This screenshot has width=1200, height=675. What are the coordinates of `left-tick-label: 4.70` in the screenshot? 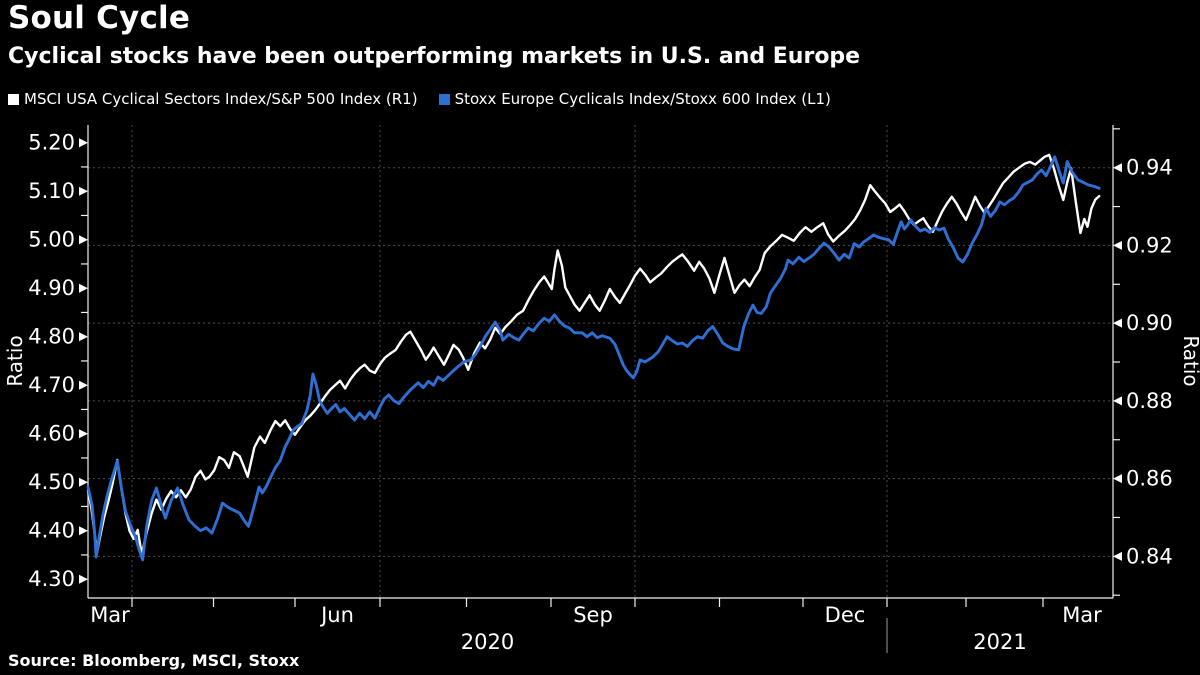 It's located at (51, 385).